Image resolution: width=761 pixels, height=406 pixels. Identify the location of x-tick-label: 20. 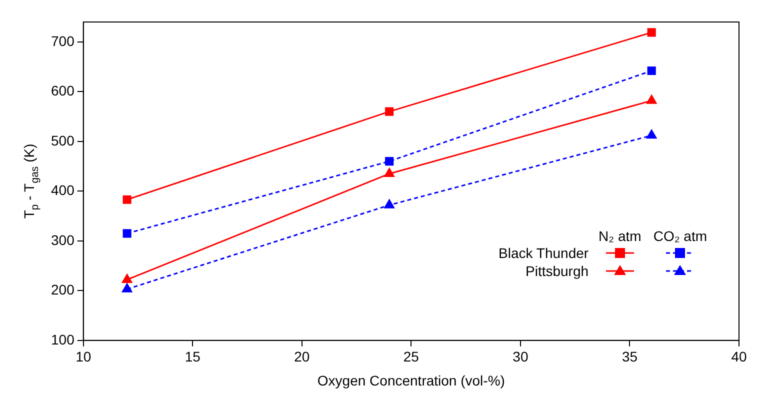
(302, 356).